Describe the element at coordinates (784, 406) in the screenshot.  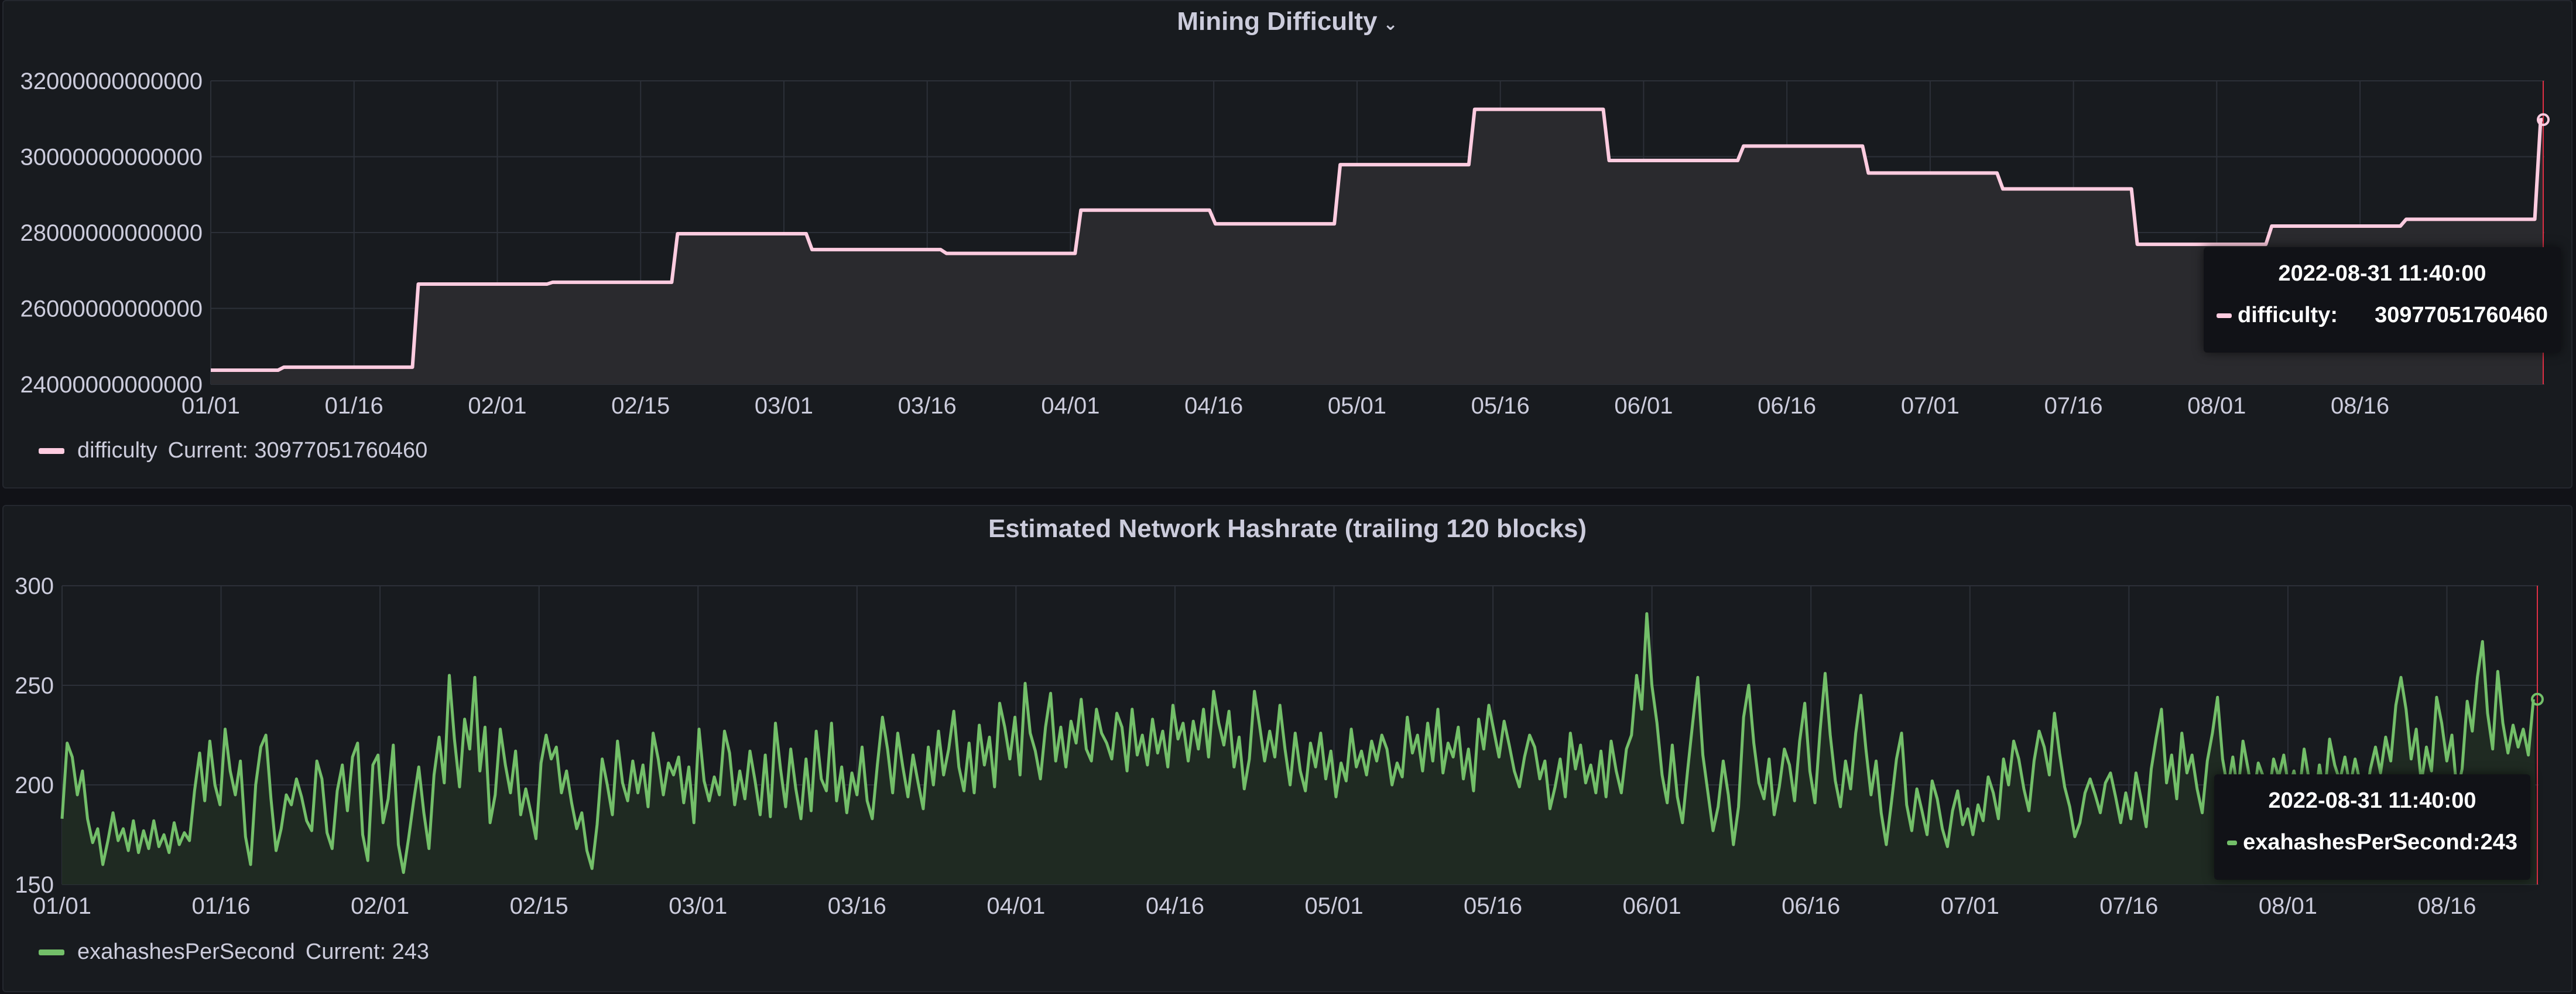
I see `difficulty-x-tick-label: 03/01` at that location.